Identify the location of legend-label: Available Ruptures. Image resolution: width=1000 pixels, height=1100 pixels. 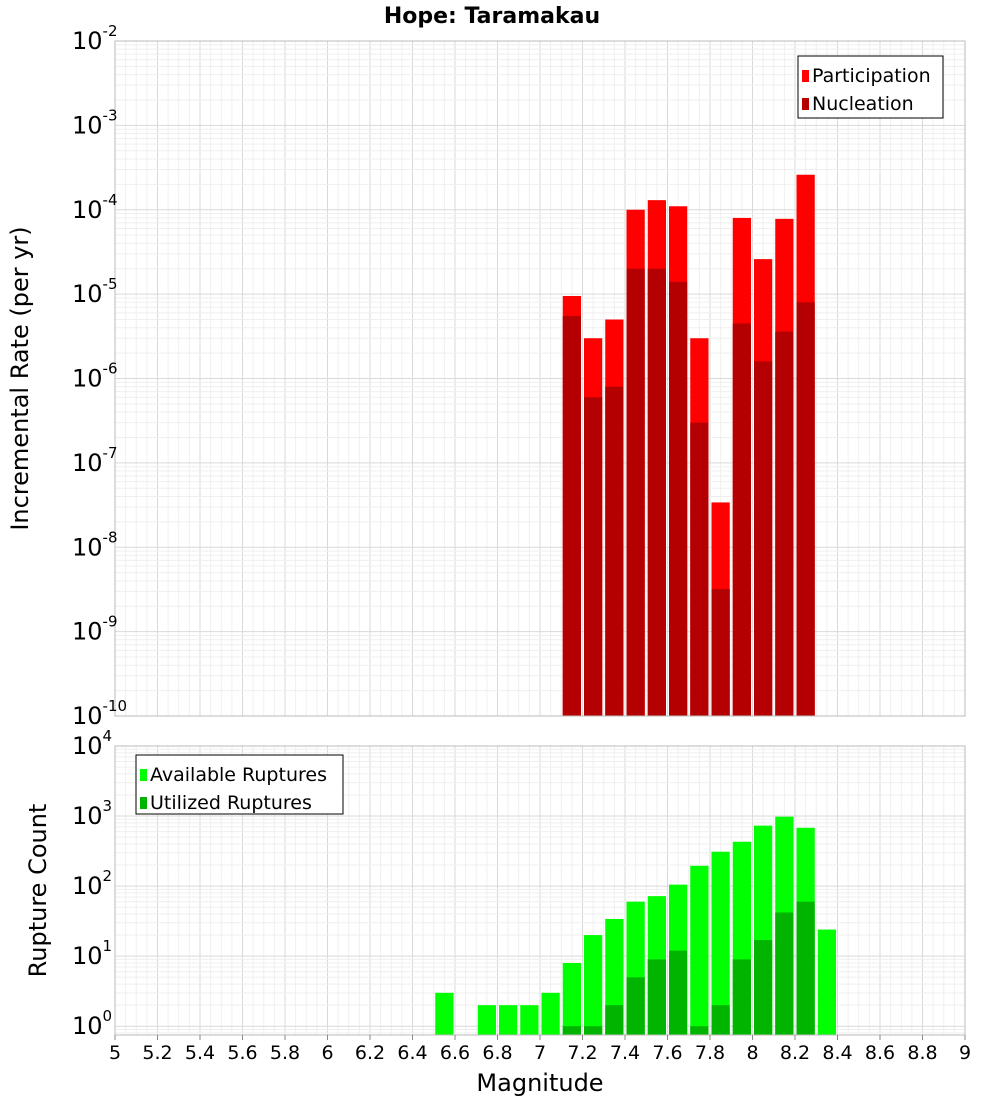
(238, 775).